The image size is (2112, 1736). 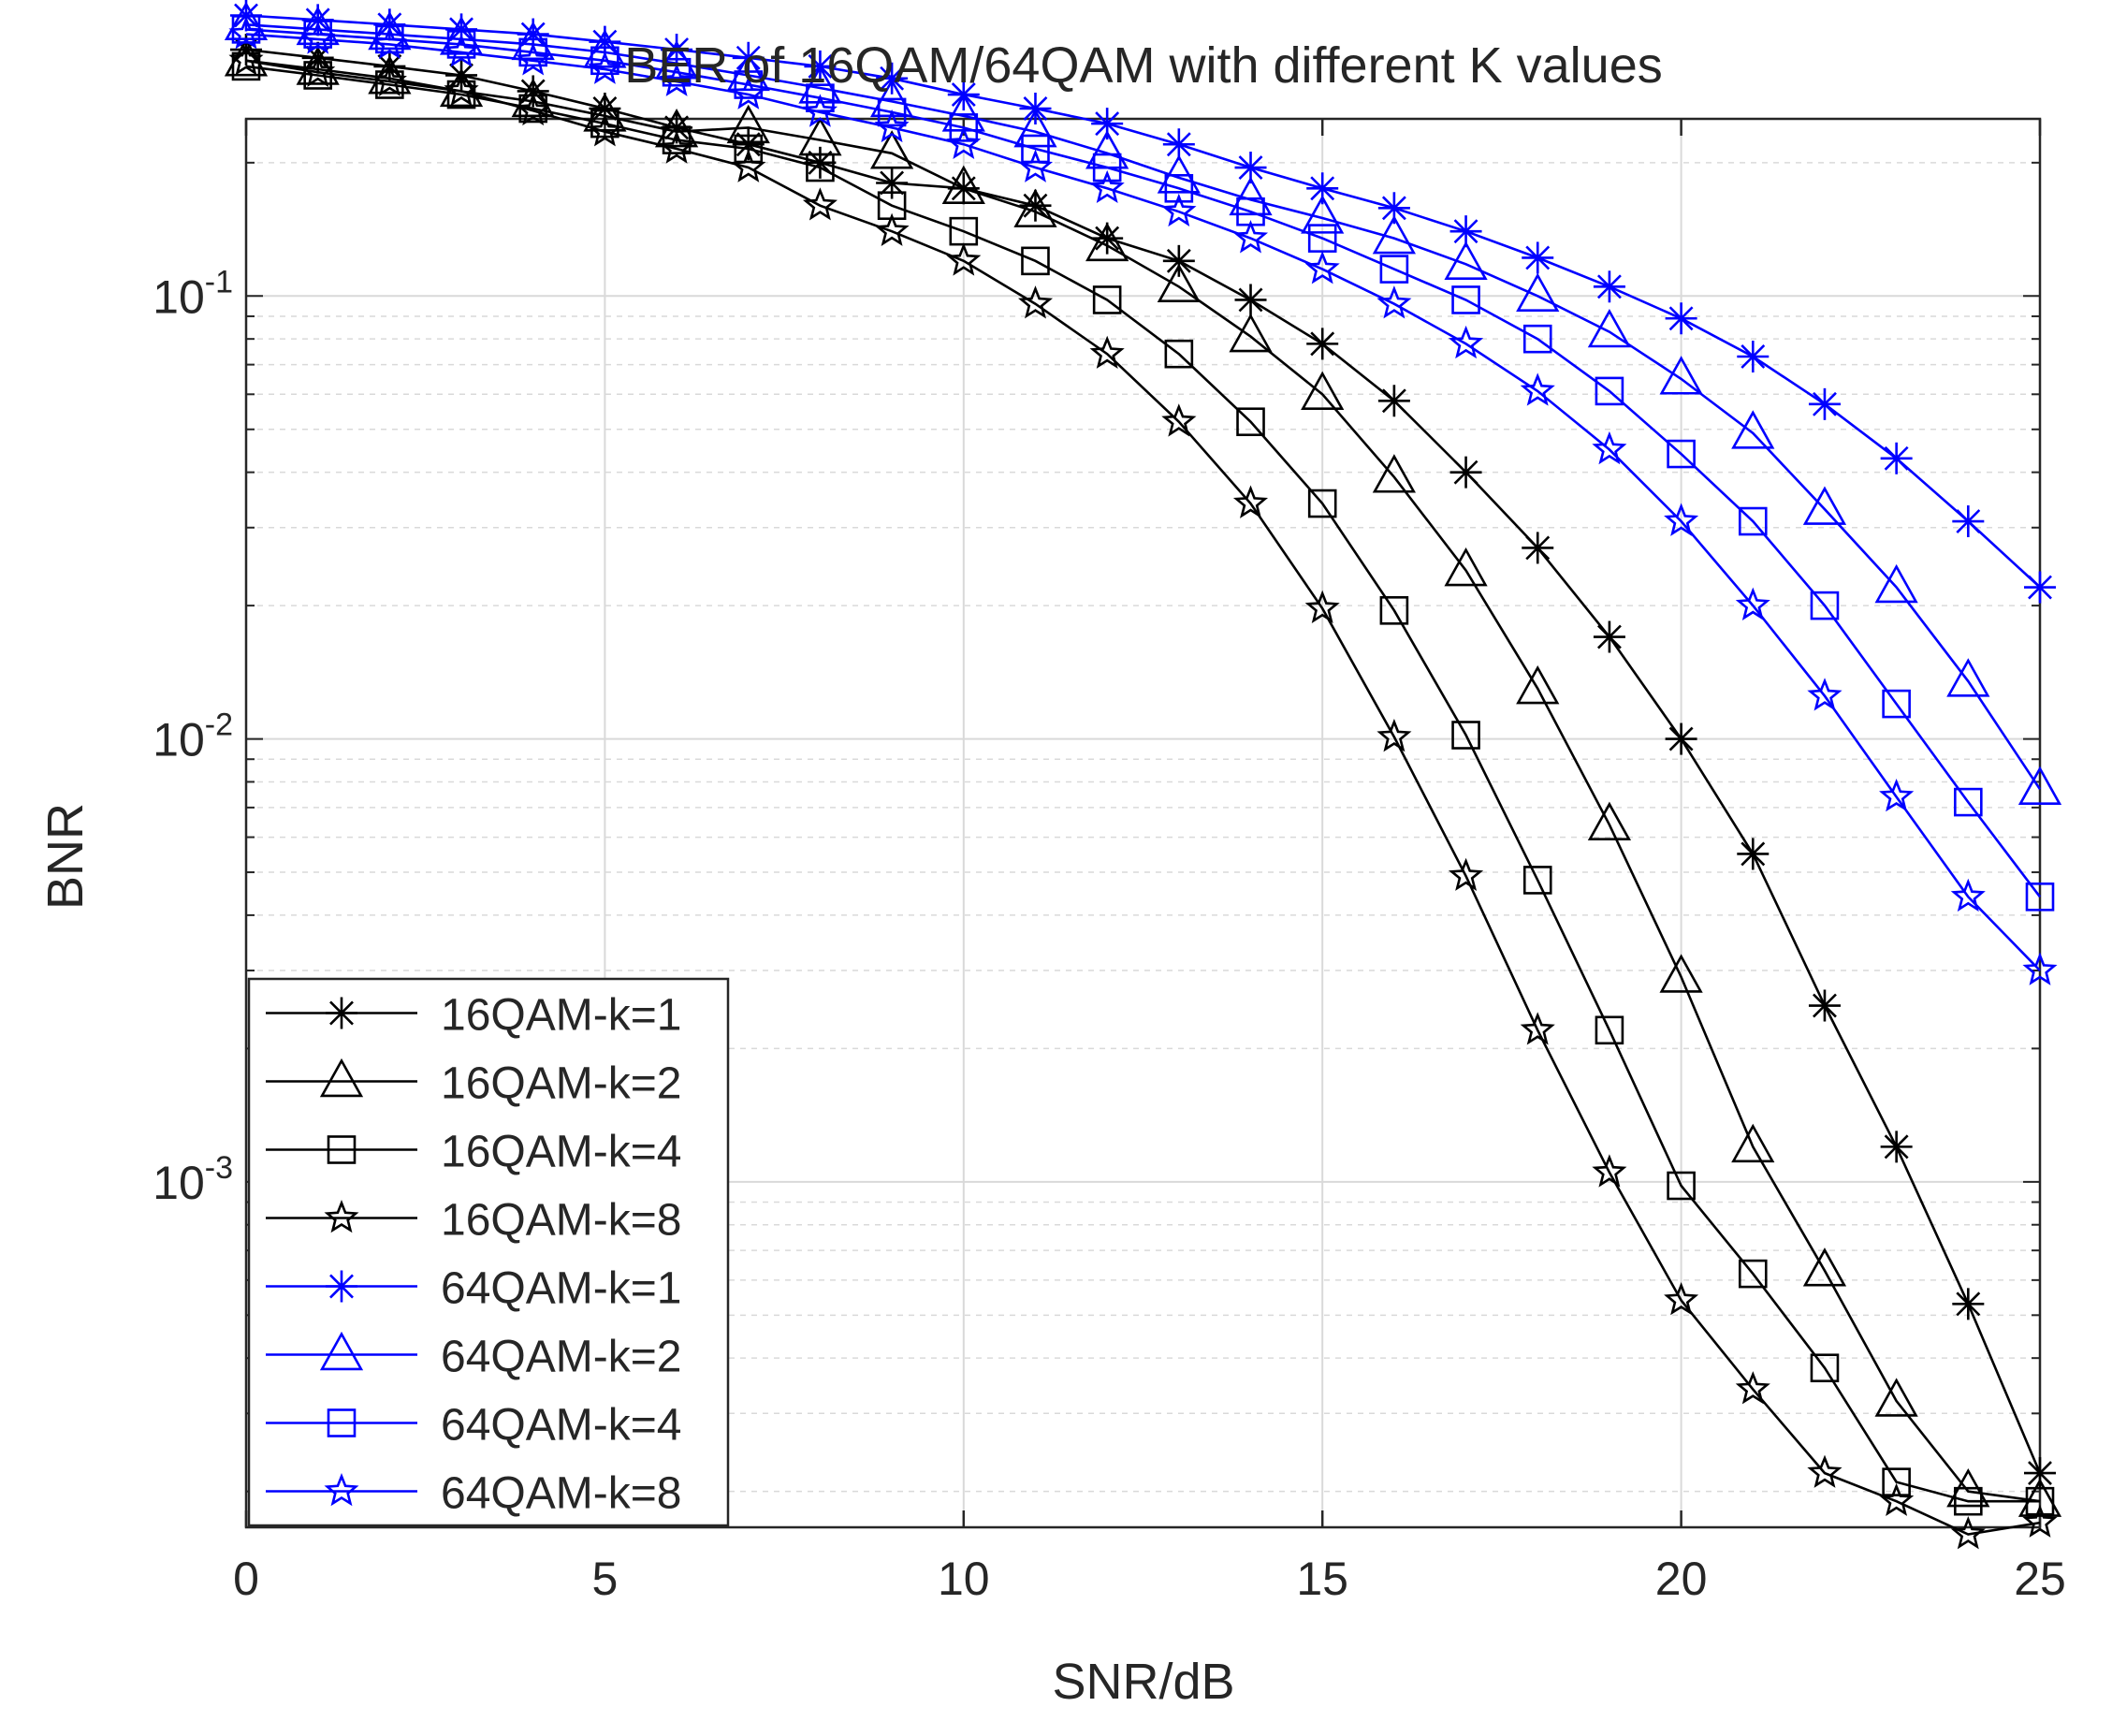 I want to click on legend-item: 16QAM-k=8, so click(x=473, y=1221).